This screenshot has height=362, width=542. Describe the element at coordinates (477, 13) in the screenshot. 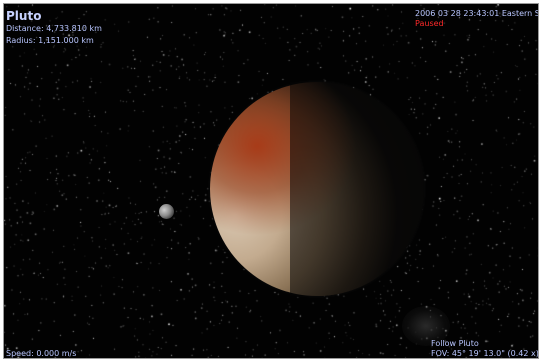

I see `date-time-readout: 2006 03 28 23:43:01 Eastern S` at that location.